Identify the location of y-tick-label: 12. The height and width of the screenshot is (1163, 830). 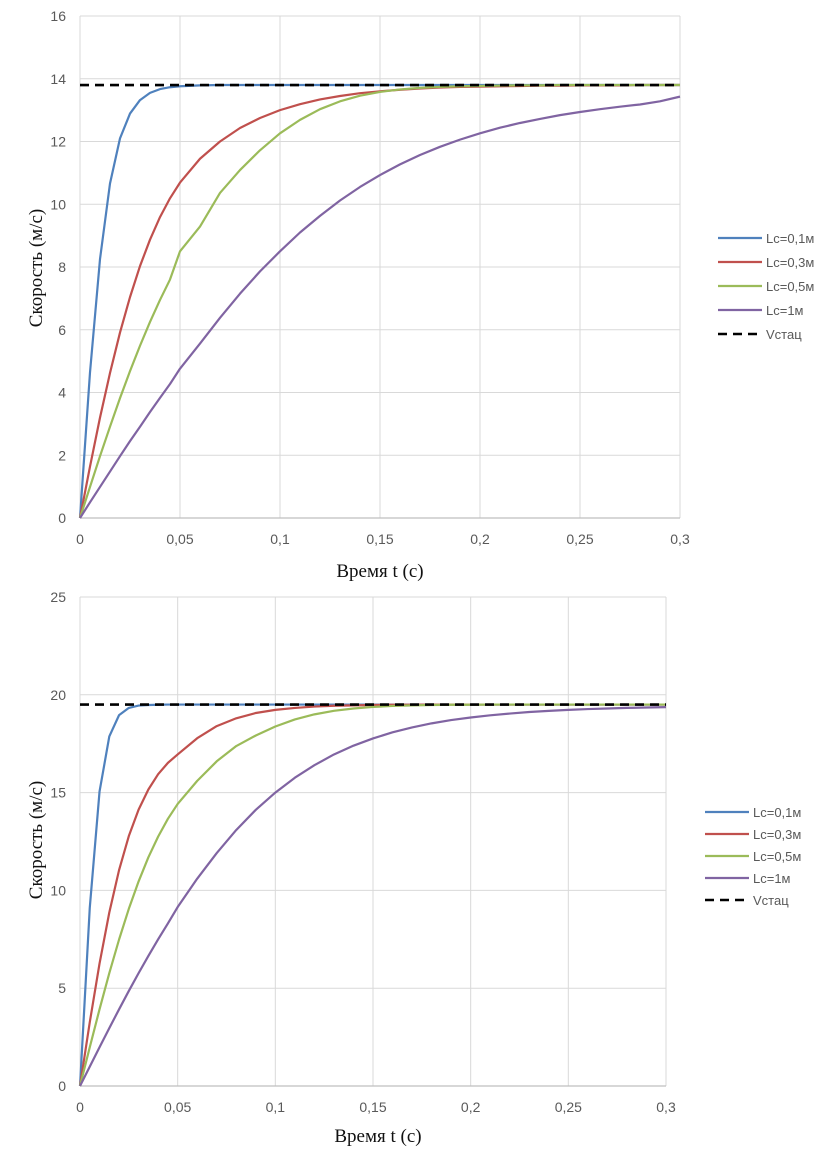
(58, 142).